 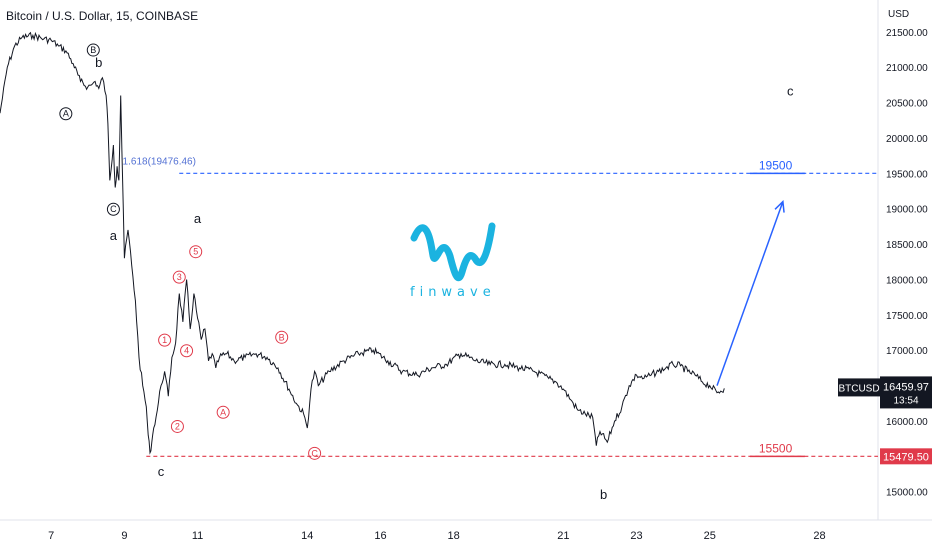 I want to click on wave-label: 5, so click(x=195, y=252).